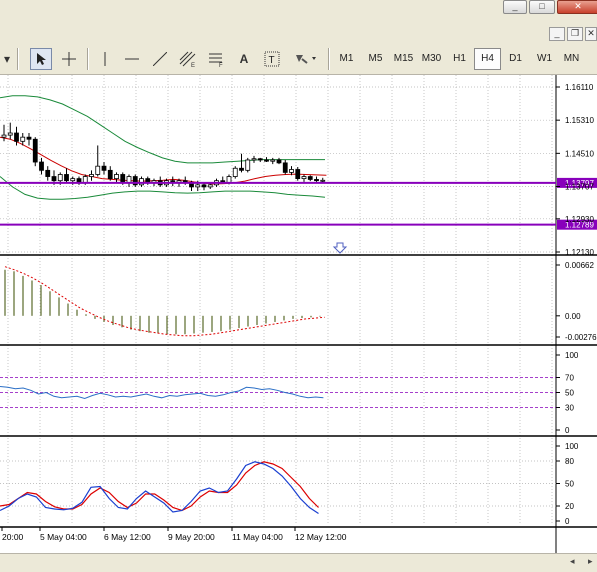 The height and width of the screenshot is (572, 597). Describe the element at coordinates (567, 430) in the screenshot. I see `rsi-axis-label: 0` at that location.